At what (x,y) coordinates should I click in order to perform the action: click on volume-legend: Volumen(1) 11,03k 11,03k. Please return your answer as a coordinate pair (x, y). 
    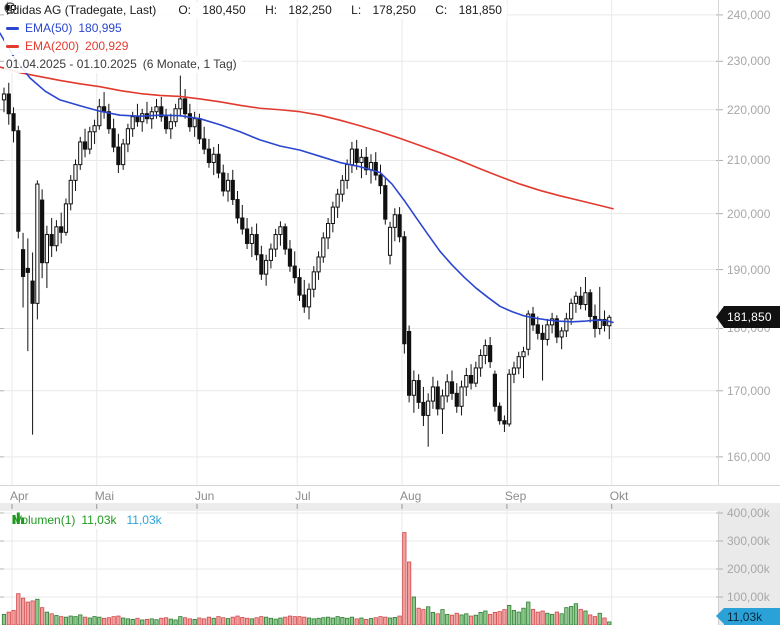
    Looking at the image, I should click on (89, 520).